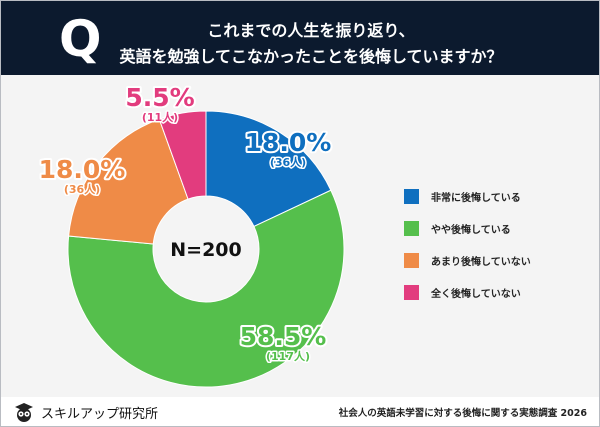 This screenshot has width=600, height=427. I want to click on owl-graduate-icon, so click(24, 412).